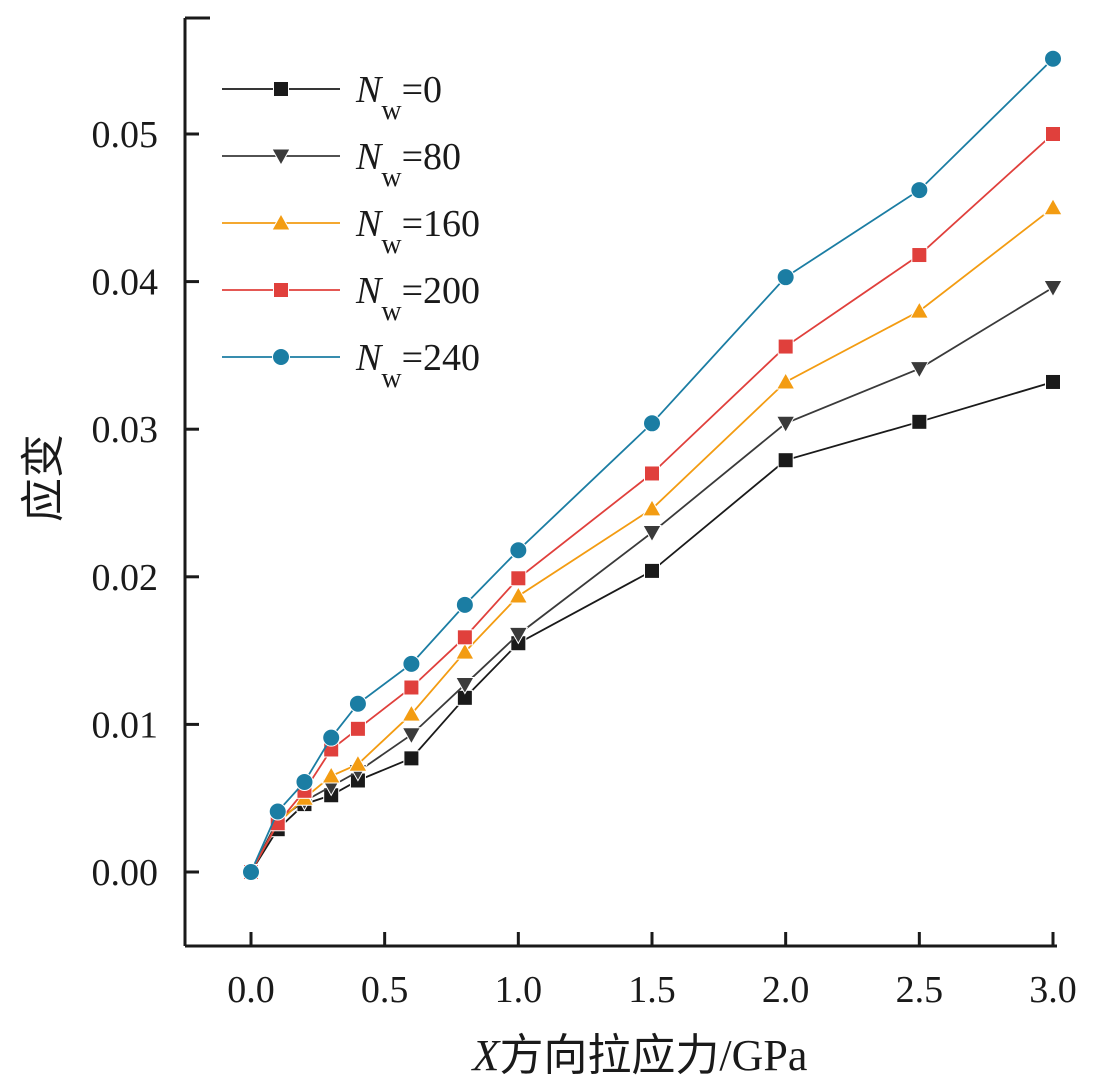 This screenshot has width=1094, height=1086. What do you see at coordinates (351, 365) in the screenshot?
I see `legend-entry: Nw=240` at bounding box center [351, 365].